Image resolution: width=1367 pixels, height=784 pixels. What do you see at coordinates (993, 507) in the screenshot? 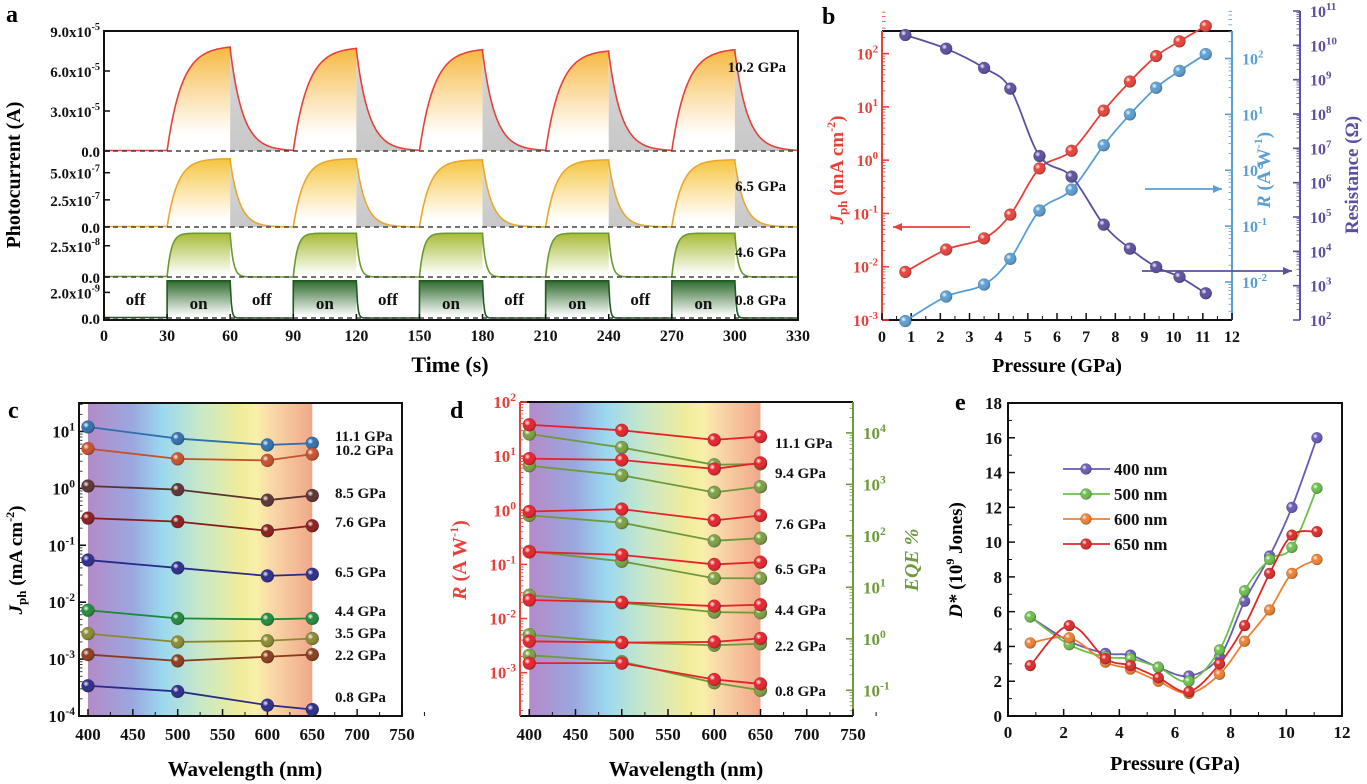
I see `y-tick-label: 12` at bounding box center [993, 507].